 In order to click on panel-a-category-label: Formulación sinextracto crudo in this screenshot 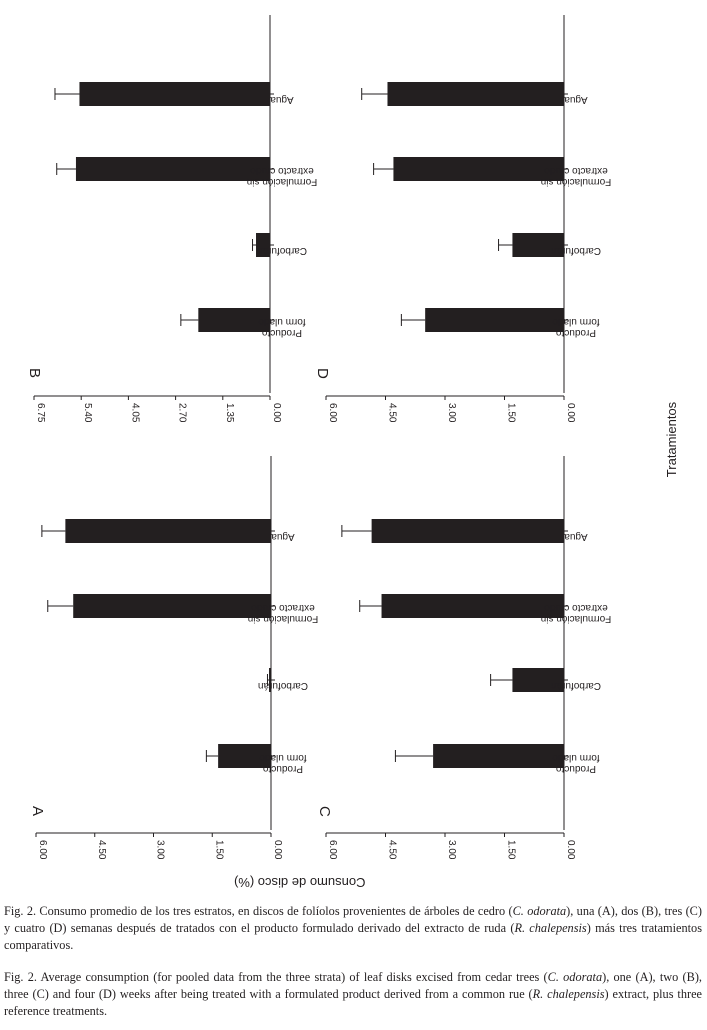, I will do `click(283, 613)`.